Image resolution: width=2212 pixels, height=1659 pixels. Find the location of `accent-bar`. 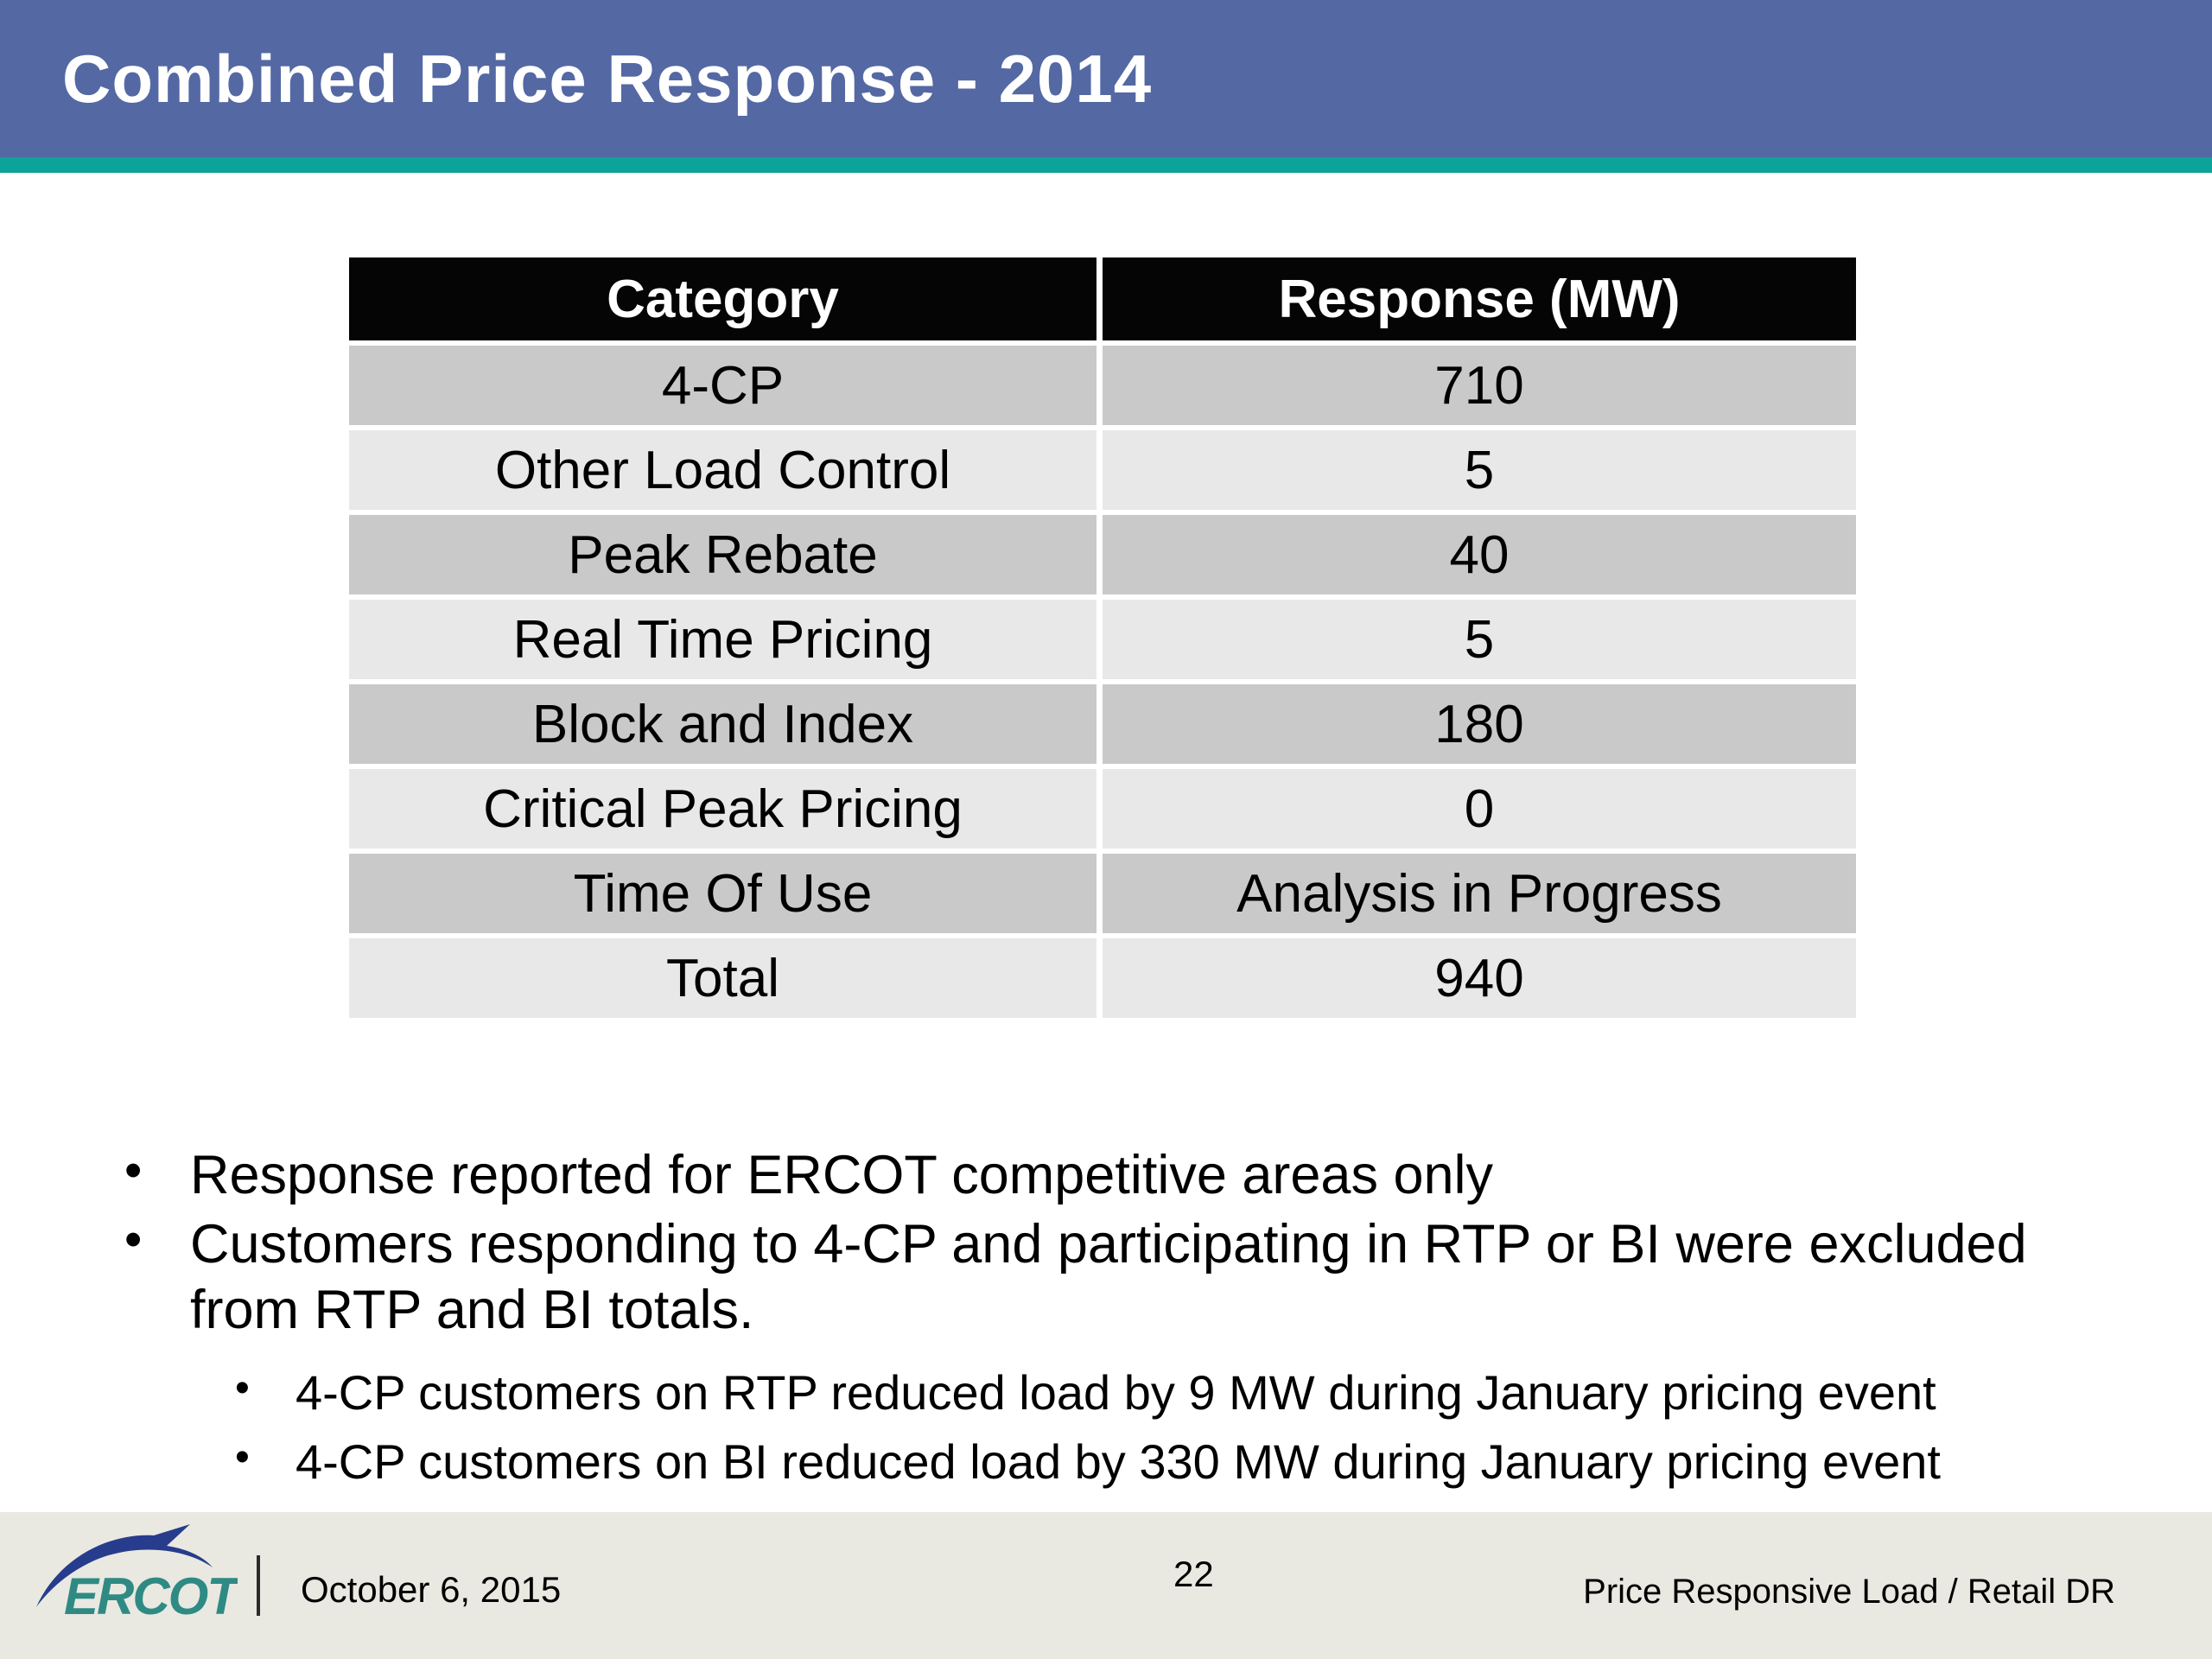

accent-bar is located at coordinates (1106, 165).